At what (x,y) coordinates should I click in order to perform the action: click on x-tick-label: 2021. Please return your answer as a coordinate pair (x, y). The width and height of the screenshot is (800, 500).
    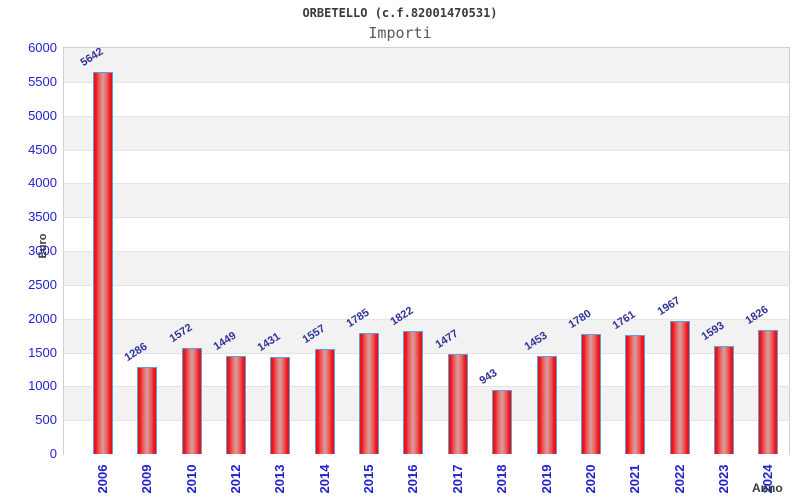
    Looking at the image, I should click on (635, 479).